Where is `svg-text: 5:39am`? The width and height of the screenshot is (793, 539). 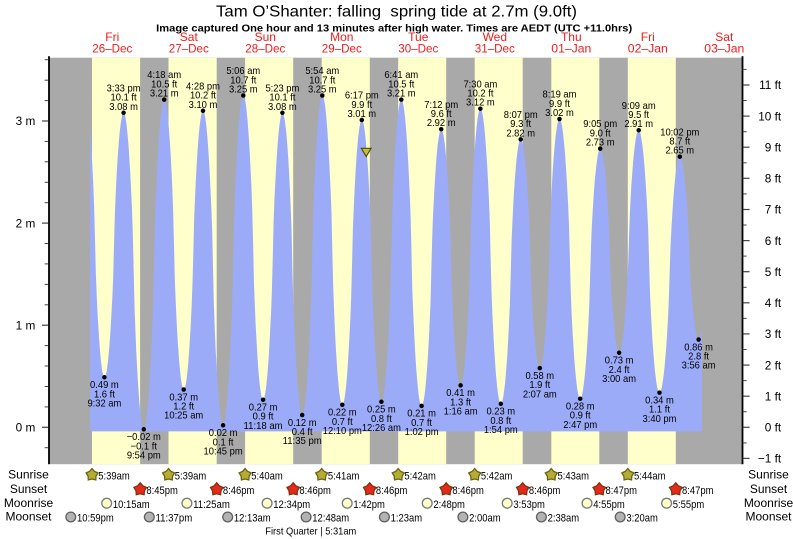 svg-text: 5:39am is located at coordinates (114, 476).